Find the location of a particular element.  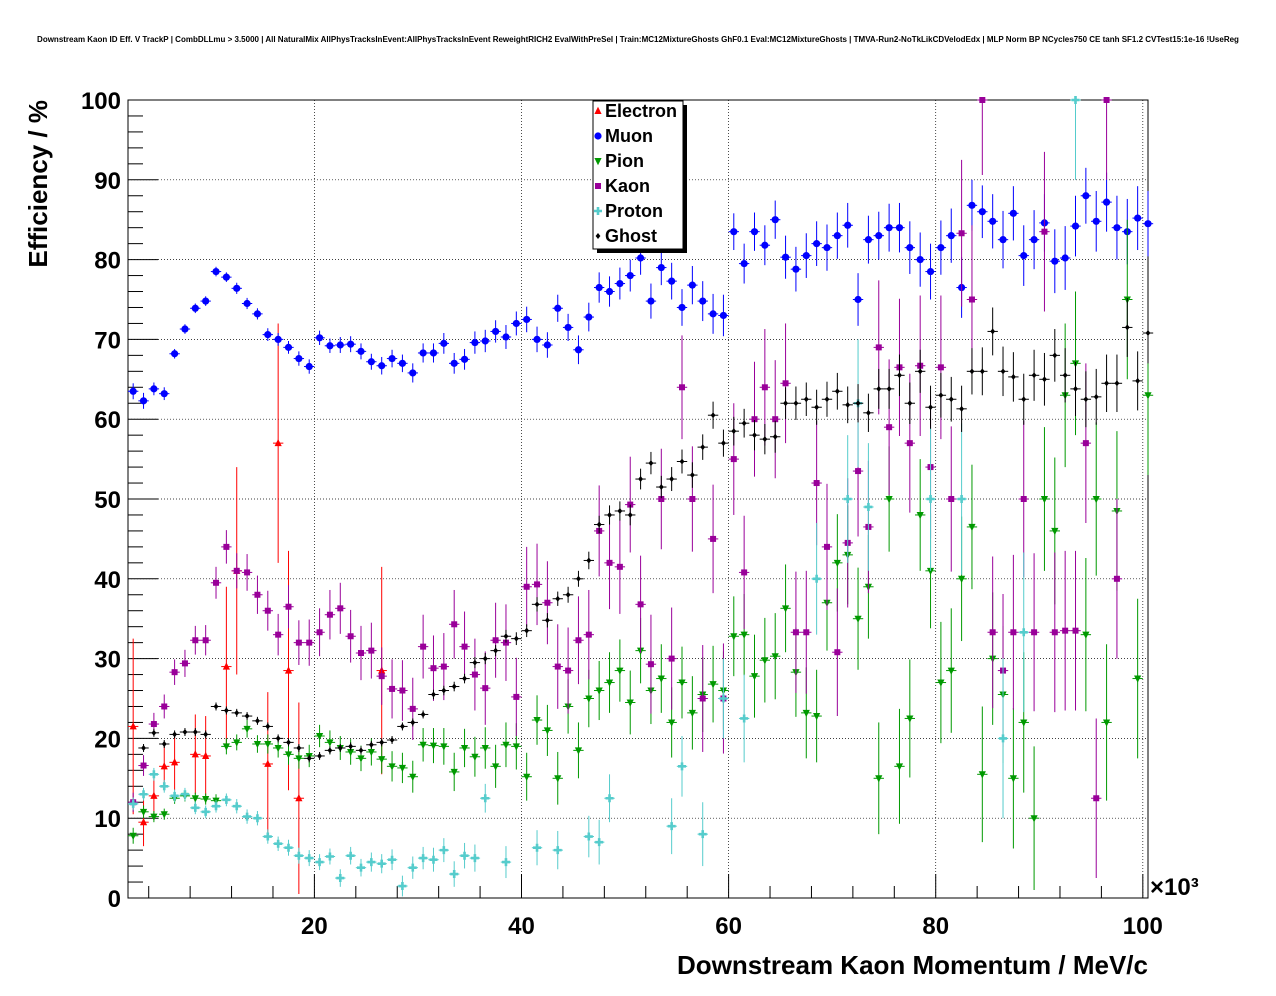

legend-label-pion: Pion is located at coordinates (624, 161).